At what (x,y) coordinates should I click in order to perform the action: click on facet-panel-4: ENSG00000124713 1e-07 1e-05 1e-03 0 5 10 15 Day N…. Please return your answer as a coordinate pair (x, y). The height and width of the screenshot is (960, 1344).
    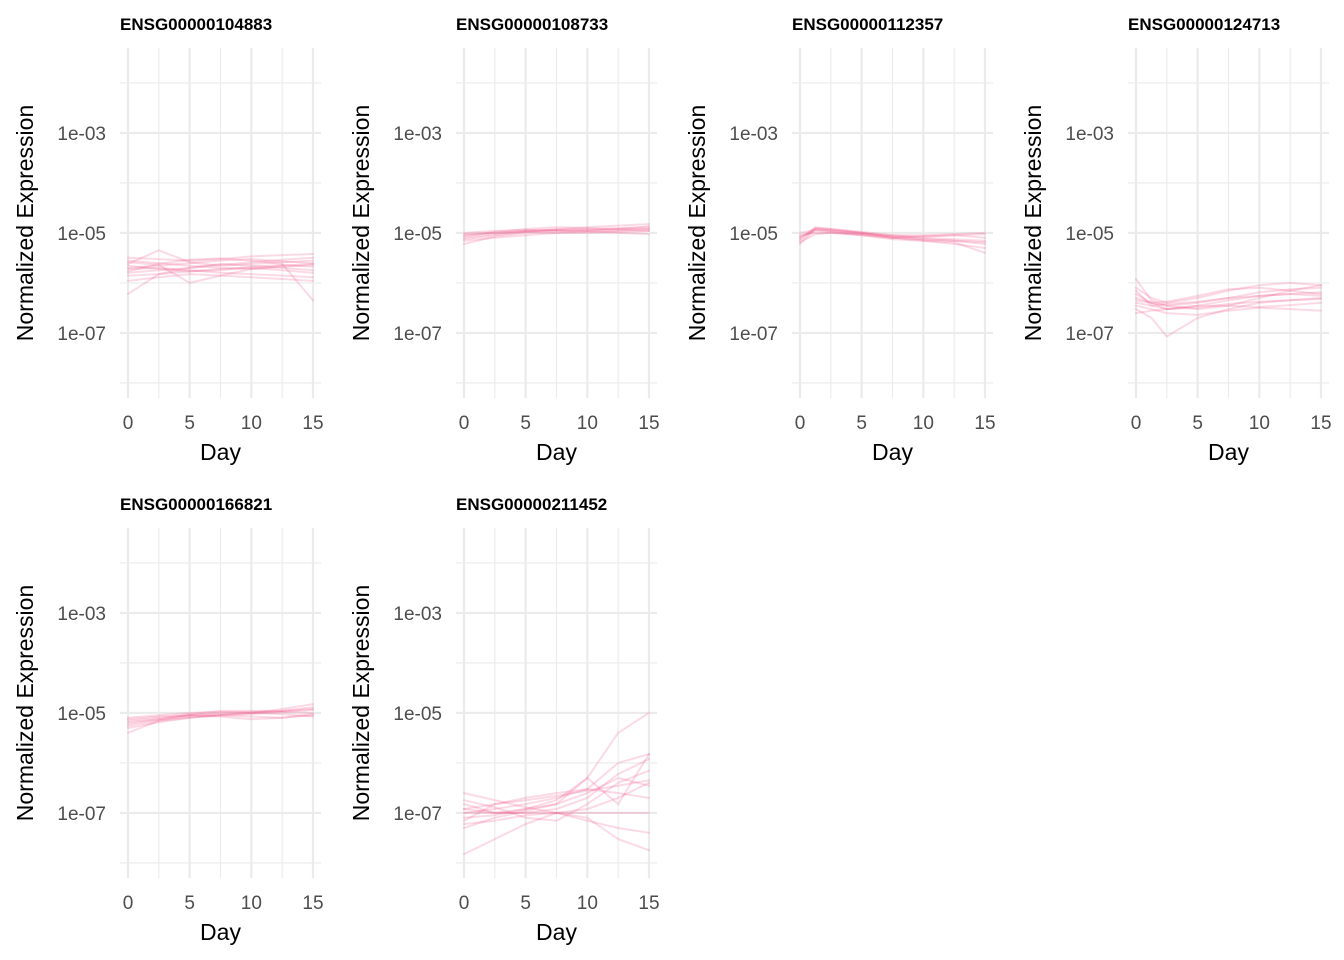
    Looking at the image, I should click on (1176, 240).